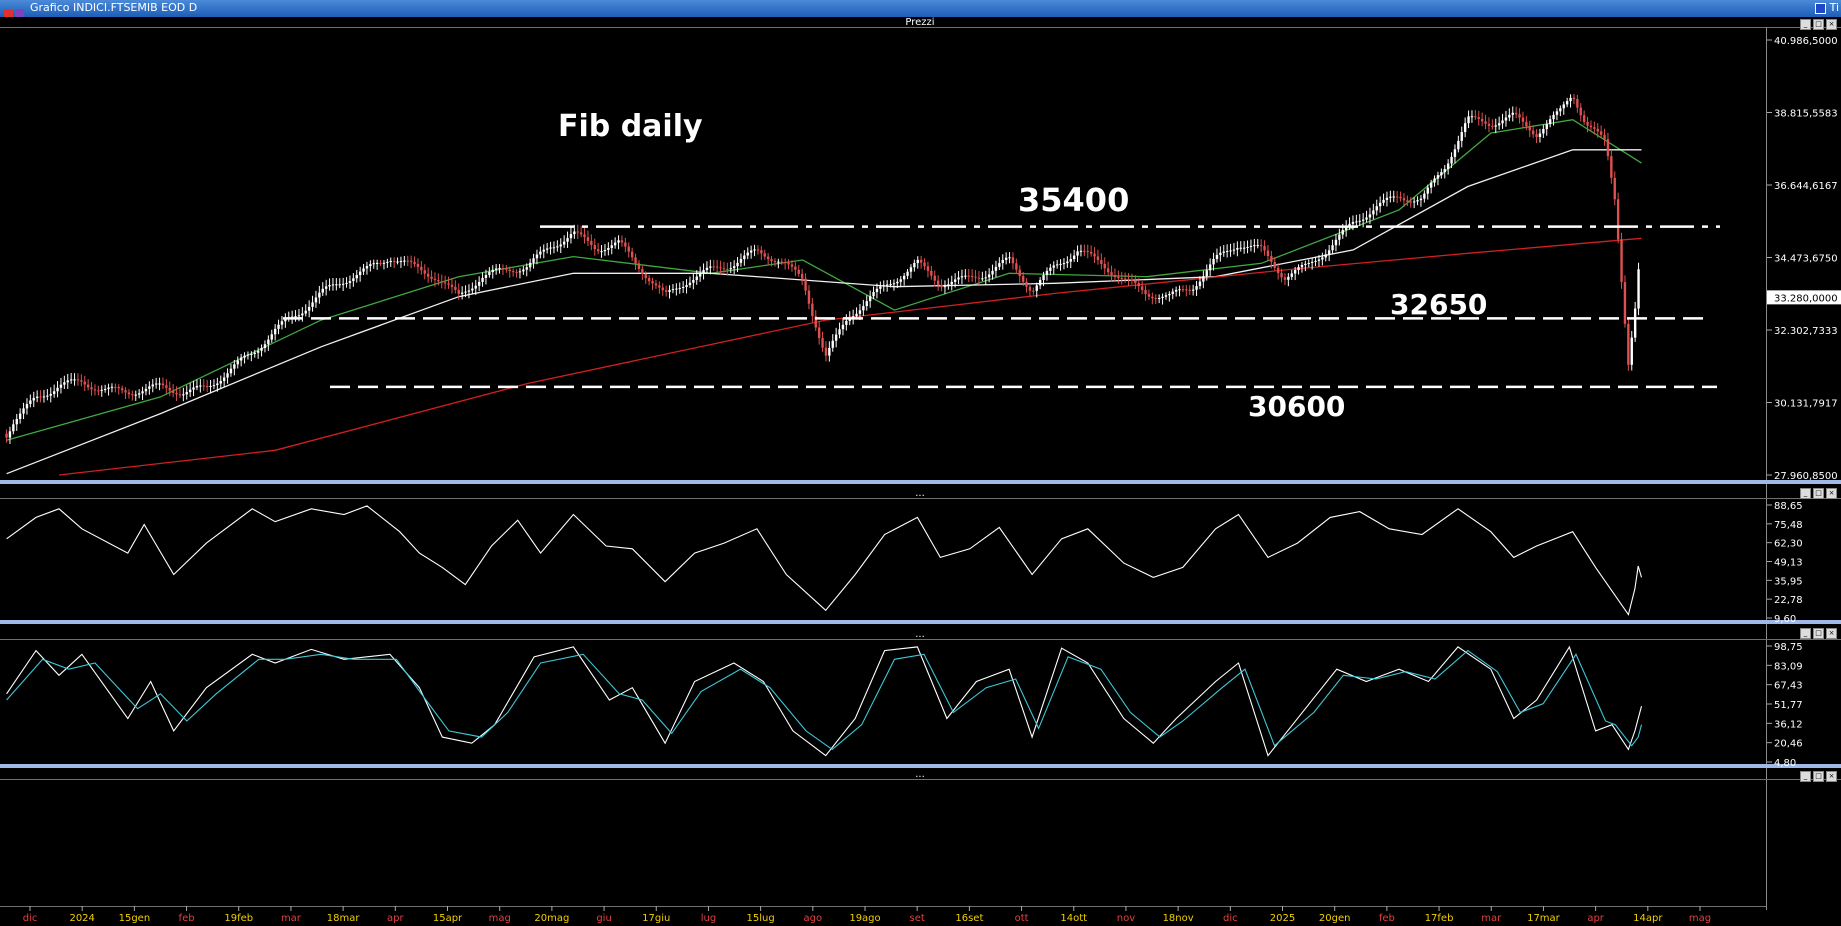 This screenshot has width=1841, height=926. What do you see at coordinates (1805, 633) in the screenshot?
I see `stoch-minimize-button: _` at bounding box center [1805, 633].